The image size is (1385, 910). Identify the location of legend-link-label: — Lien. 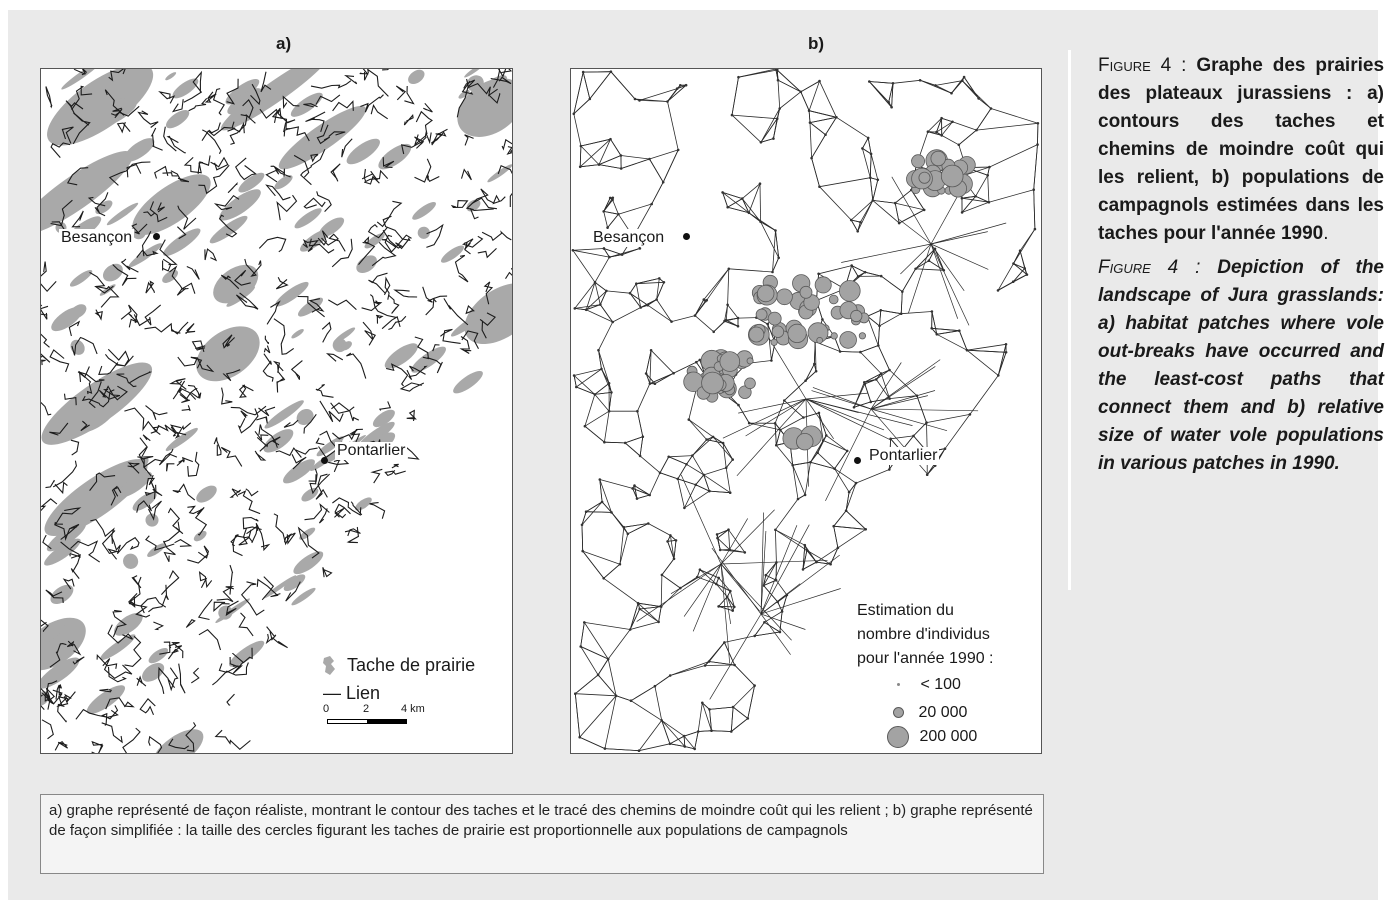
(352, 693).